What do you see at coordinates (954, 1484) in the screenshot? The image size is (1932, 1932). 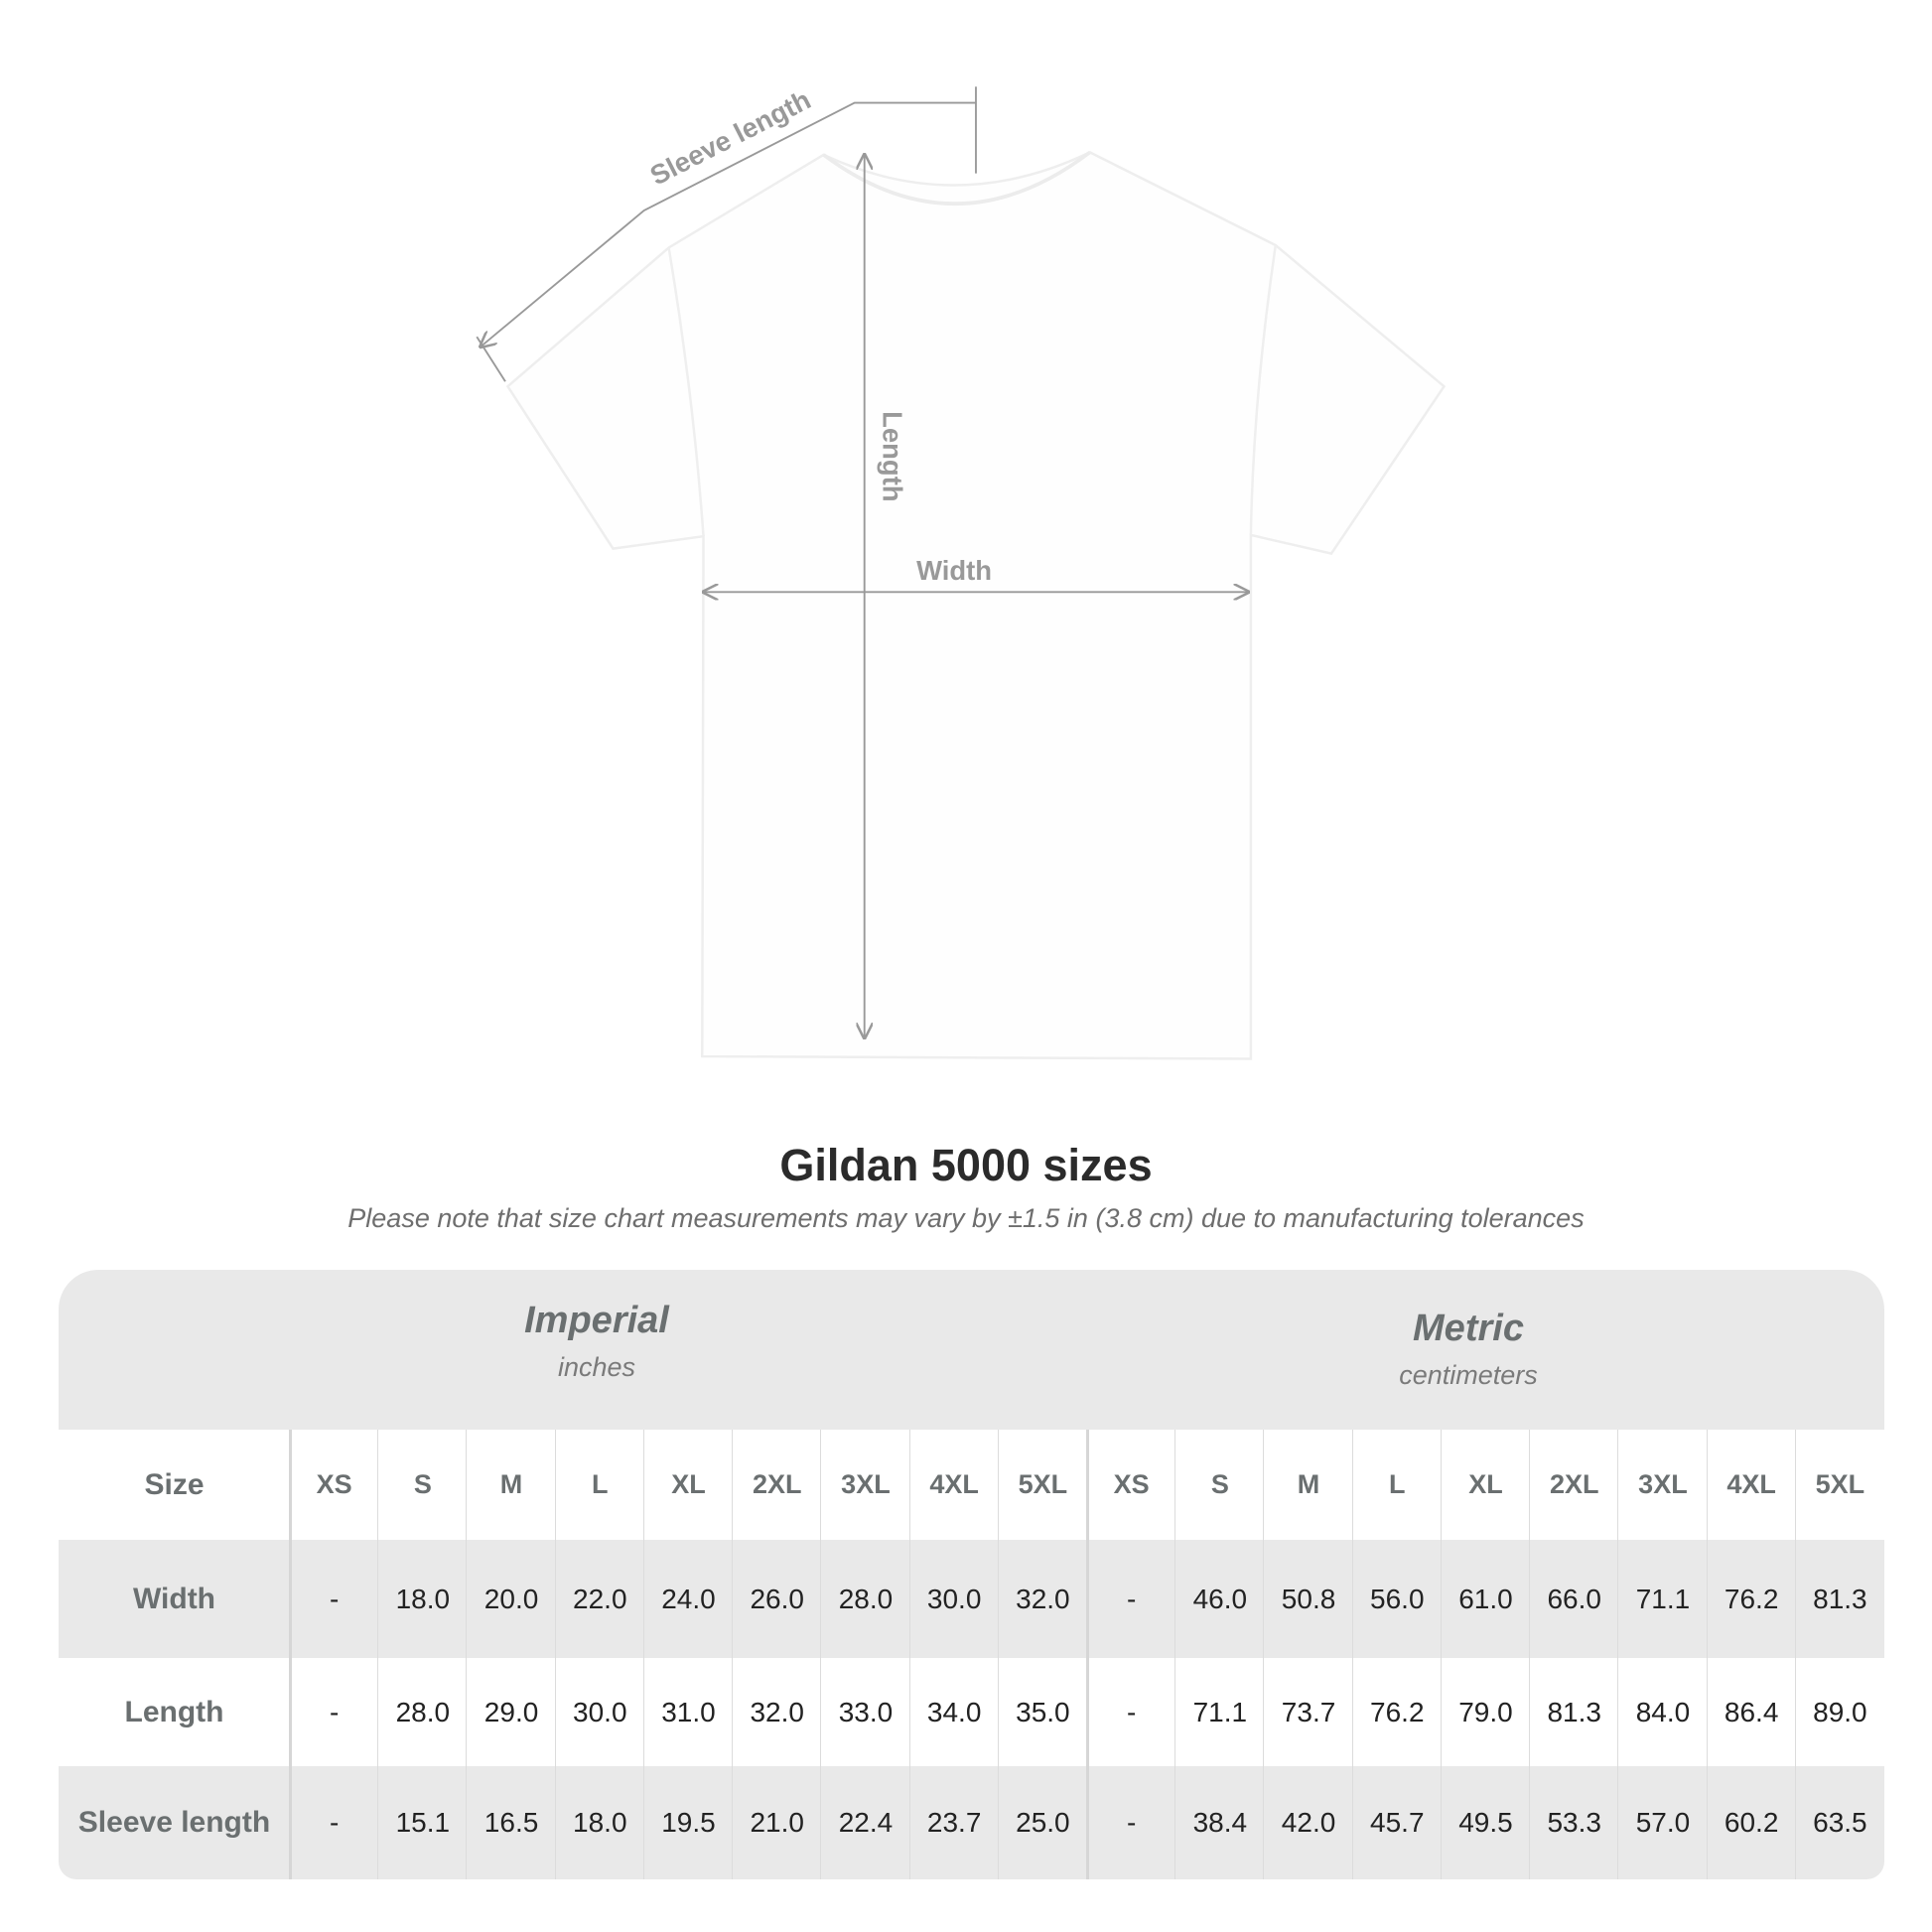 I see `imperial-size-header: 4XL` at bounding box center [954, 1484].